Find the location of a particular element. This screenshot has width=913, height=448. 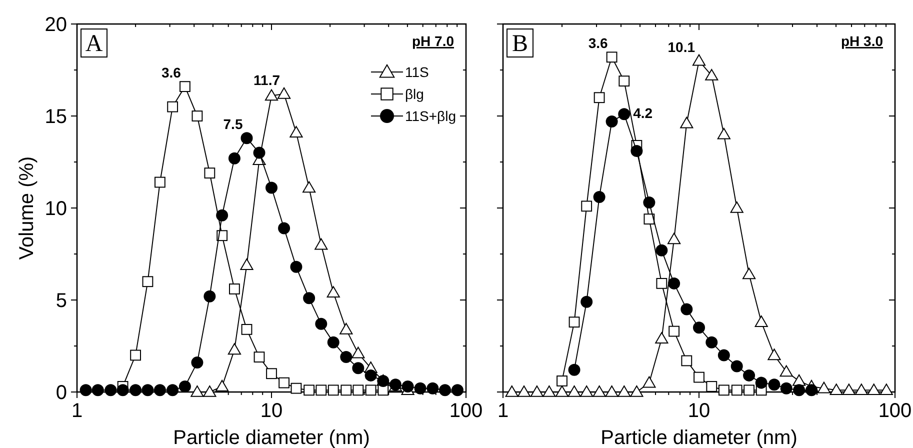

annotation: A is located at coordinates (94, 44).